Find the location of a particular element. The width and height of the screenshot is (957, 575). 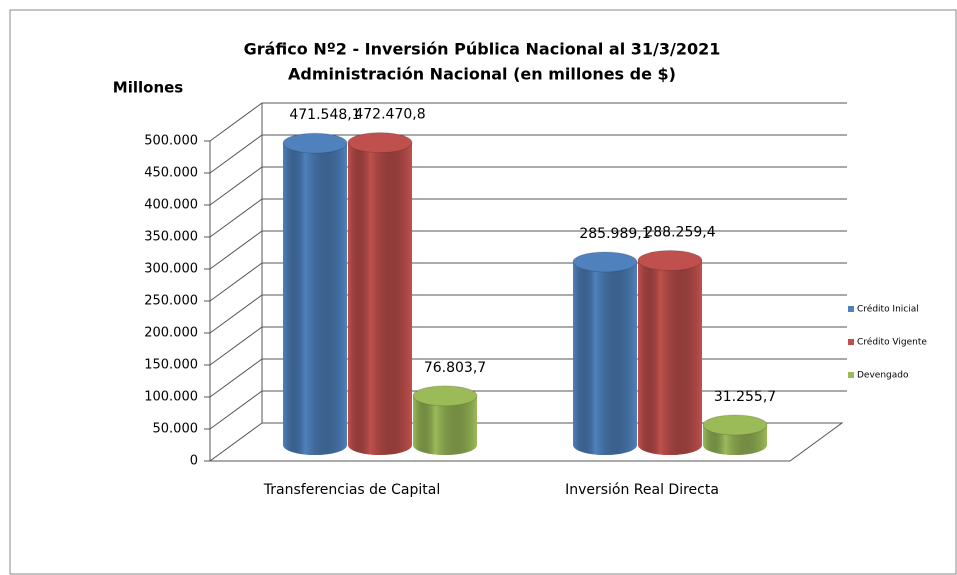

y-tick-label: 150.000 is located at coordinates (171, 365).